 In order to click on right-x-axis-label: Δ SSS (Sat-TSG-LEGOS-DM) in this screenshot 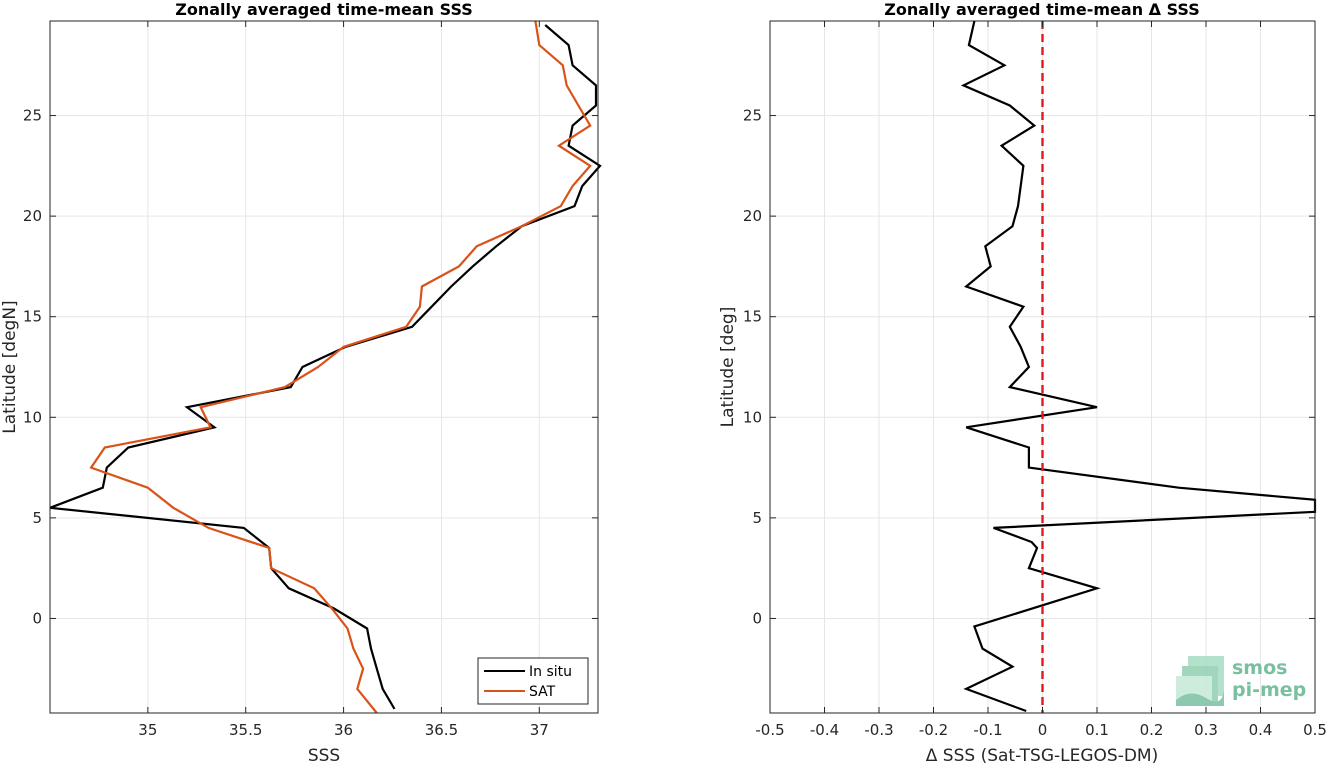, I will do `click(1042, 755)`.